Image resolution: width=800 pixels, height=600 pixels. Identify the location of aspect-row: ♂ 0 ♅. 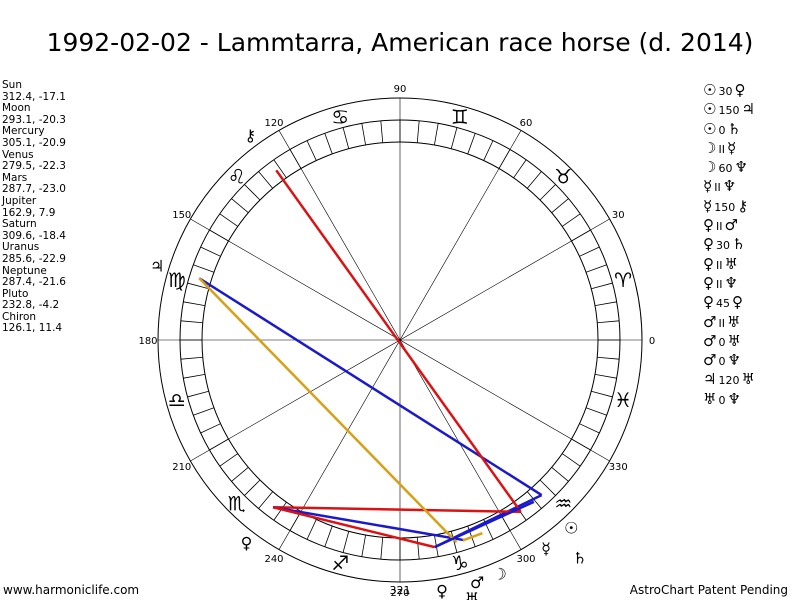
(750, 340).